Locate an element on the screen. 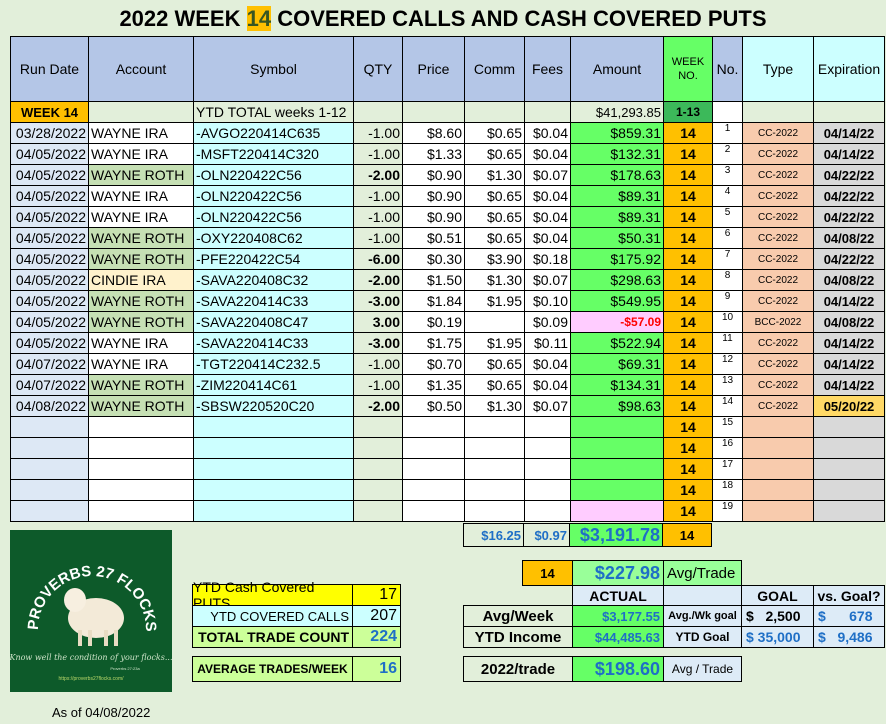  cell-amount: $178.63 is located at coordinates (617, 175).